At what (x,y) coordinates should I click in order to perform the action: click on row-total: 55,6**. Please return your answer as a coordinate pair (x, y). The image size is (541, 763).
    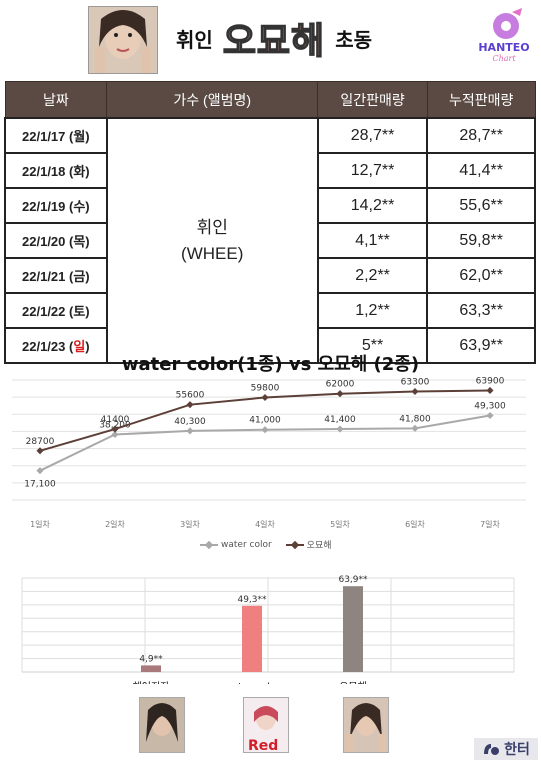
    Looking at the image, I should click on (481, 205).